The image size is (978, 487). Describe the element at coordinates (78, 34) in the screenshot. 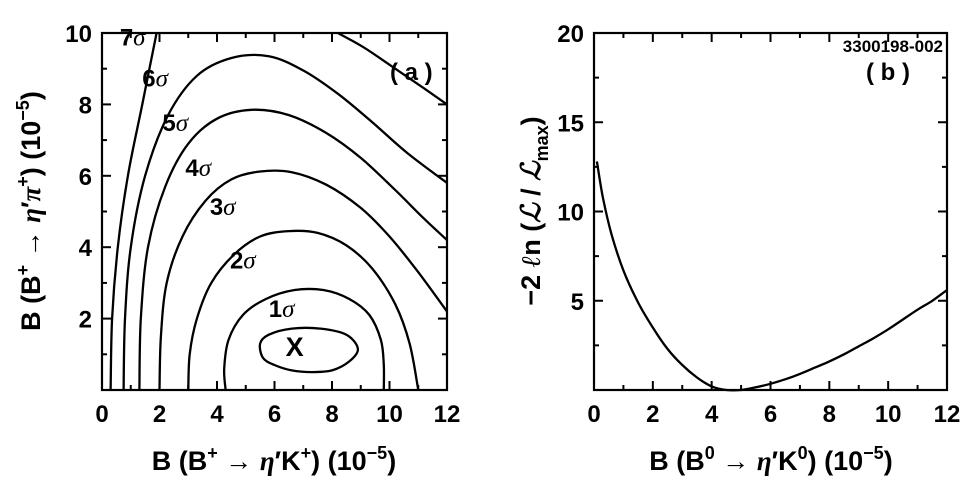

I see `panel-a-y-tick-label: 10` at that location.